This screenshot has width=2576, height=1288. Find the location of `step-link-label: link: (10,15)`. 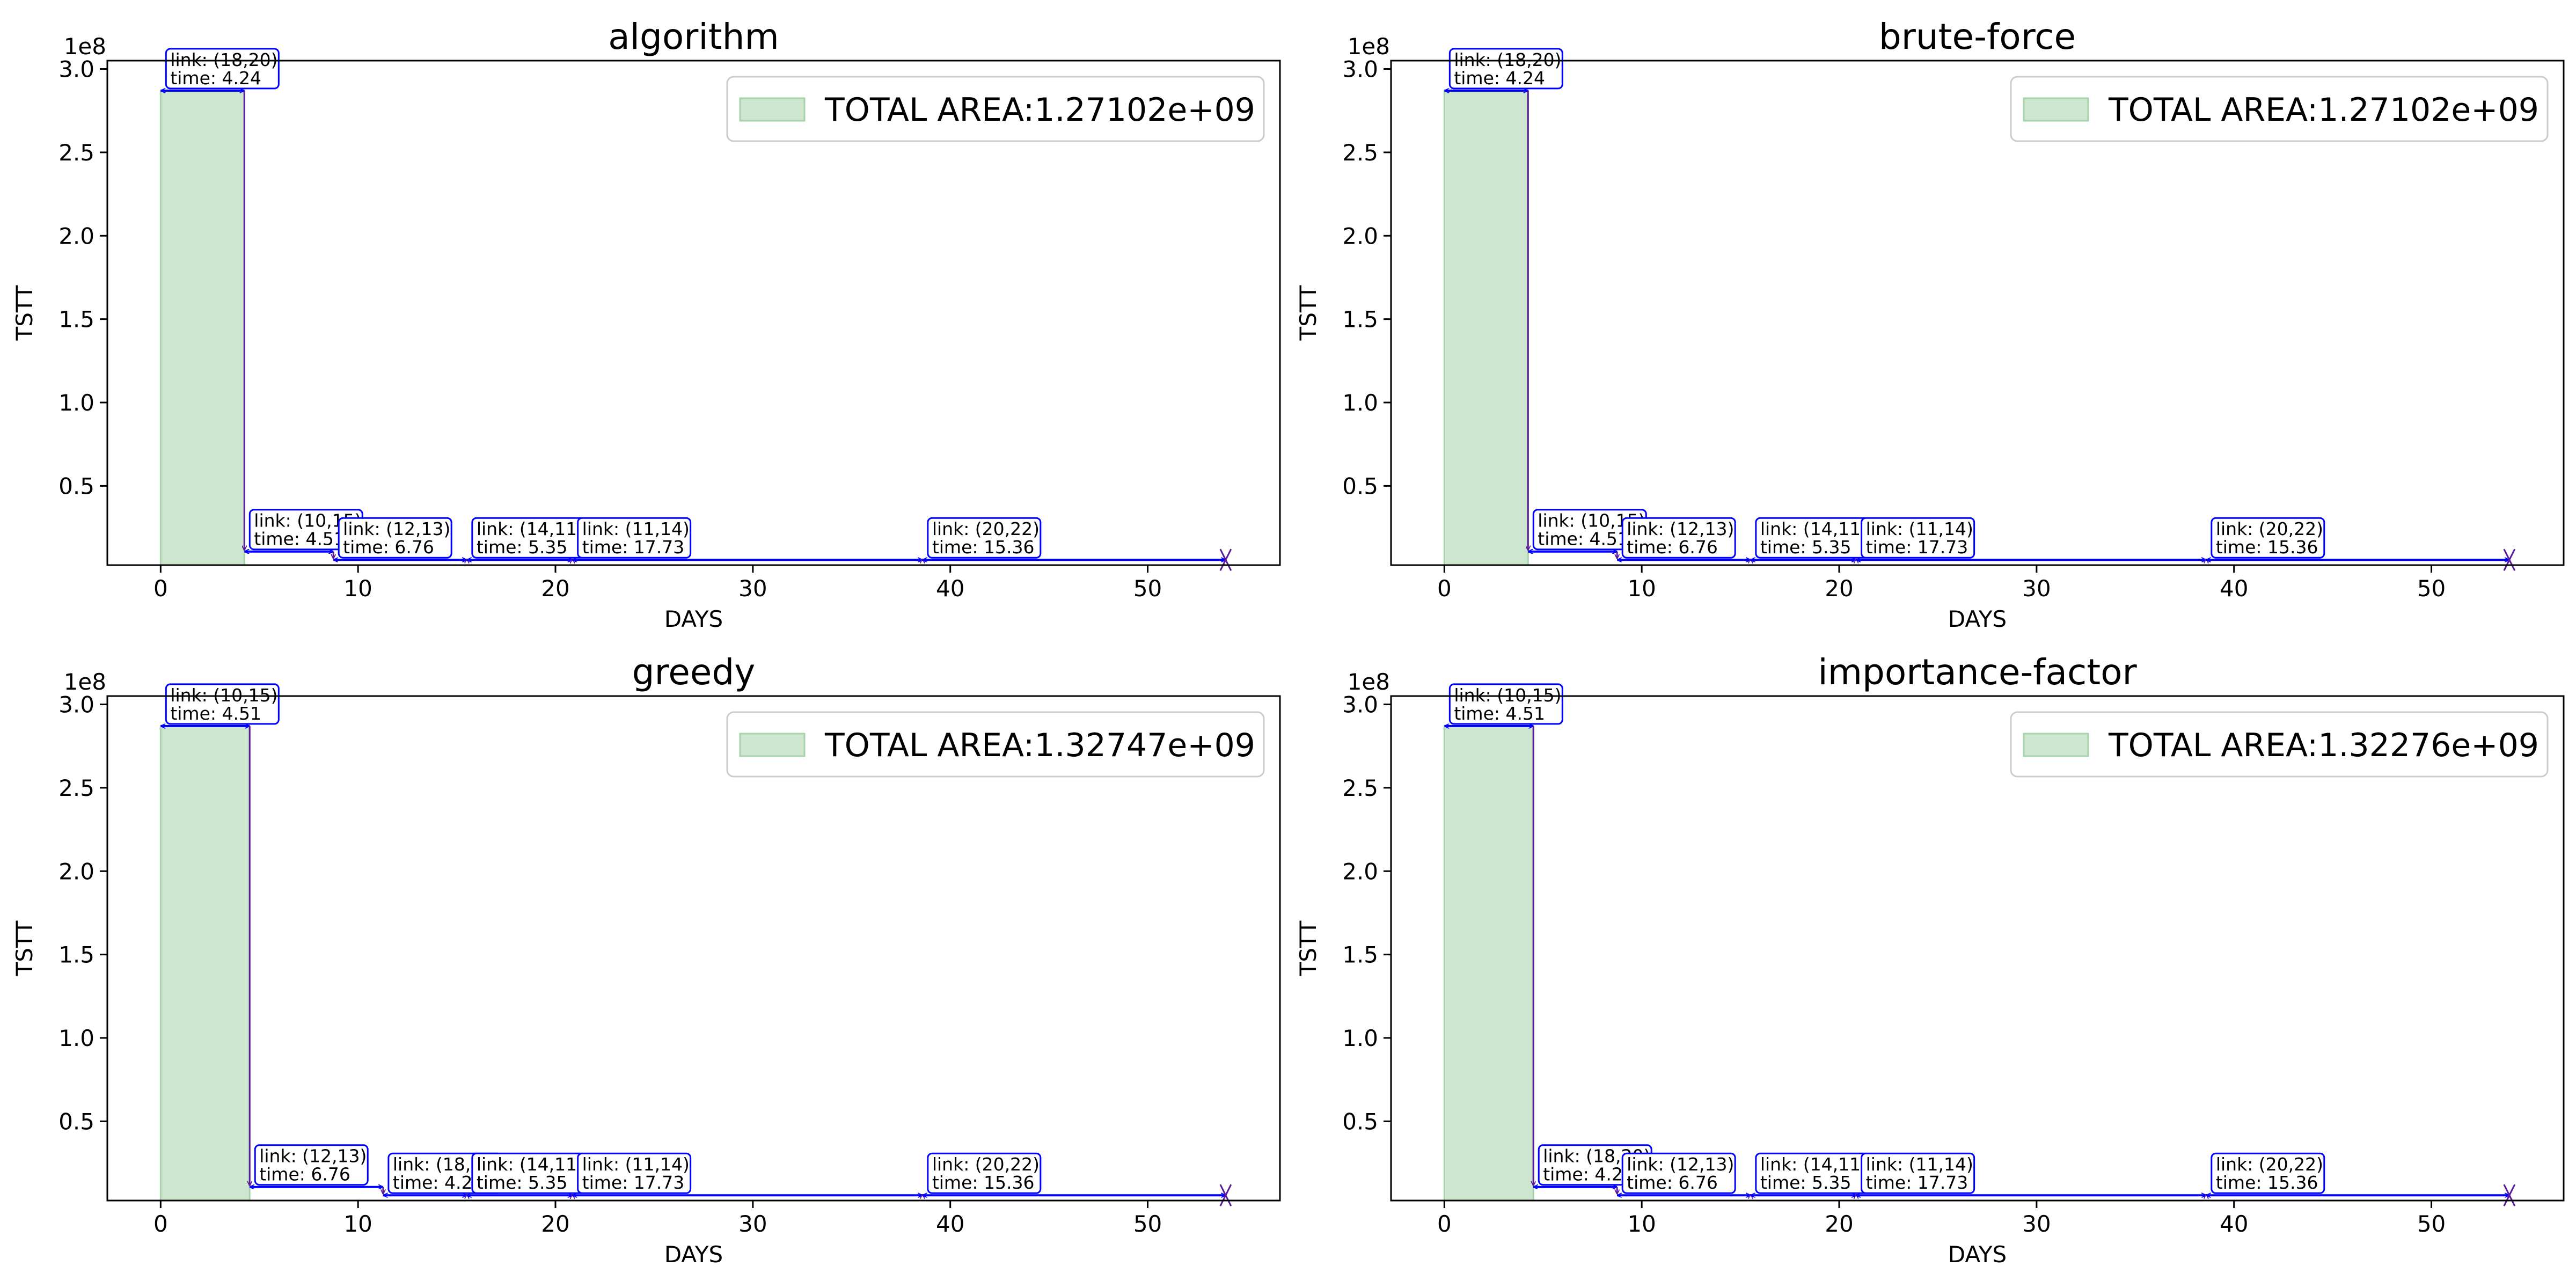

step-link-label: link: (10,15) is located at coordinates (1507, 695).